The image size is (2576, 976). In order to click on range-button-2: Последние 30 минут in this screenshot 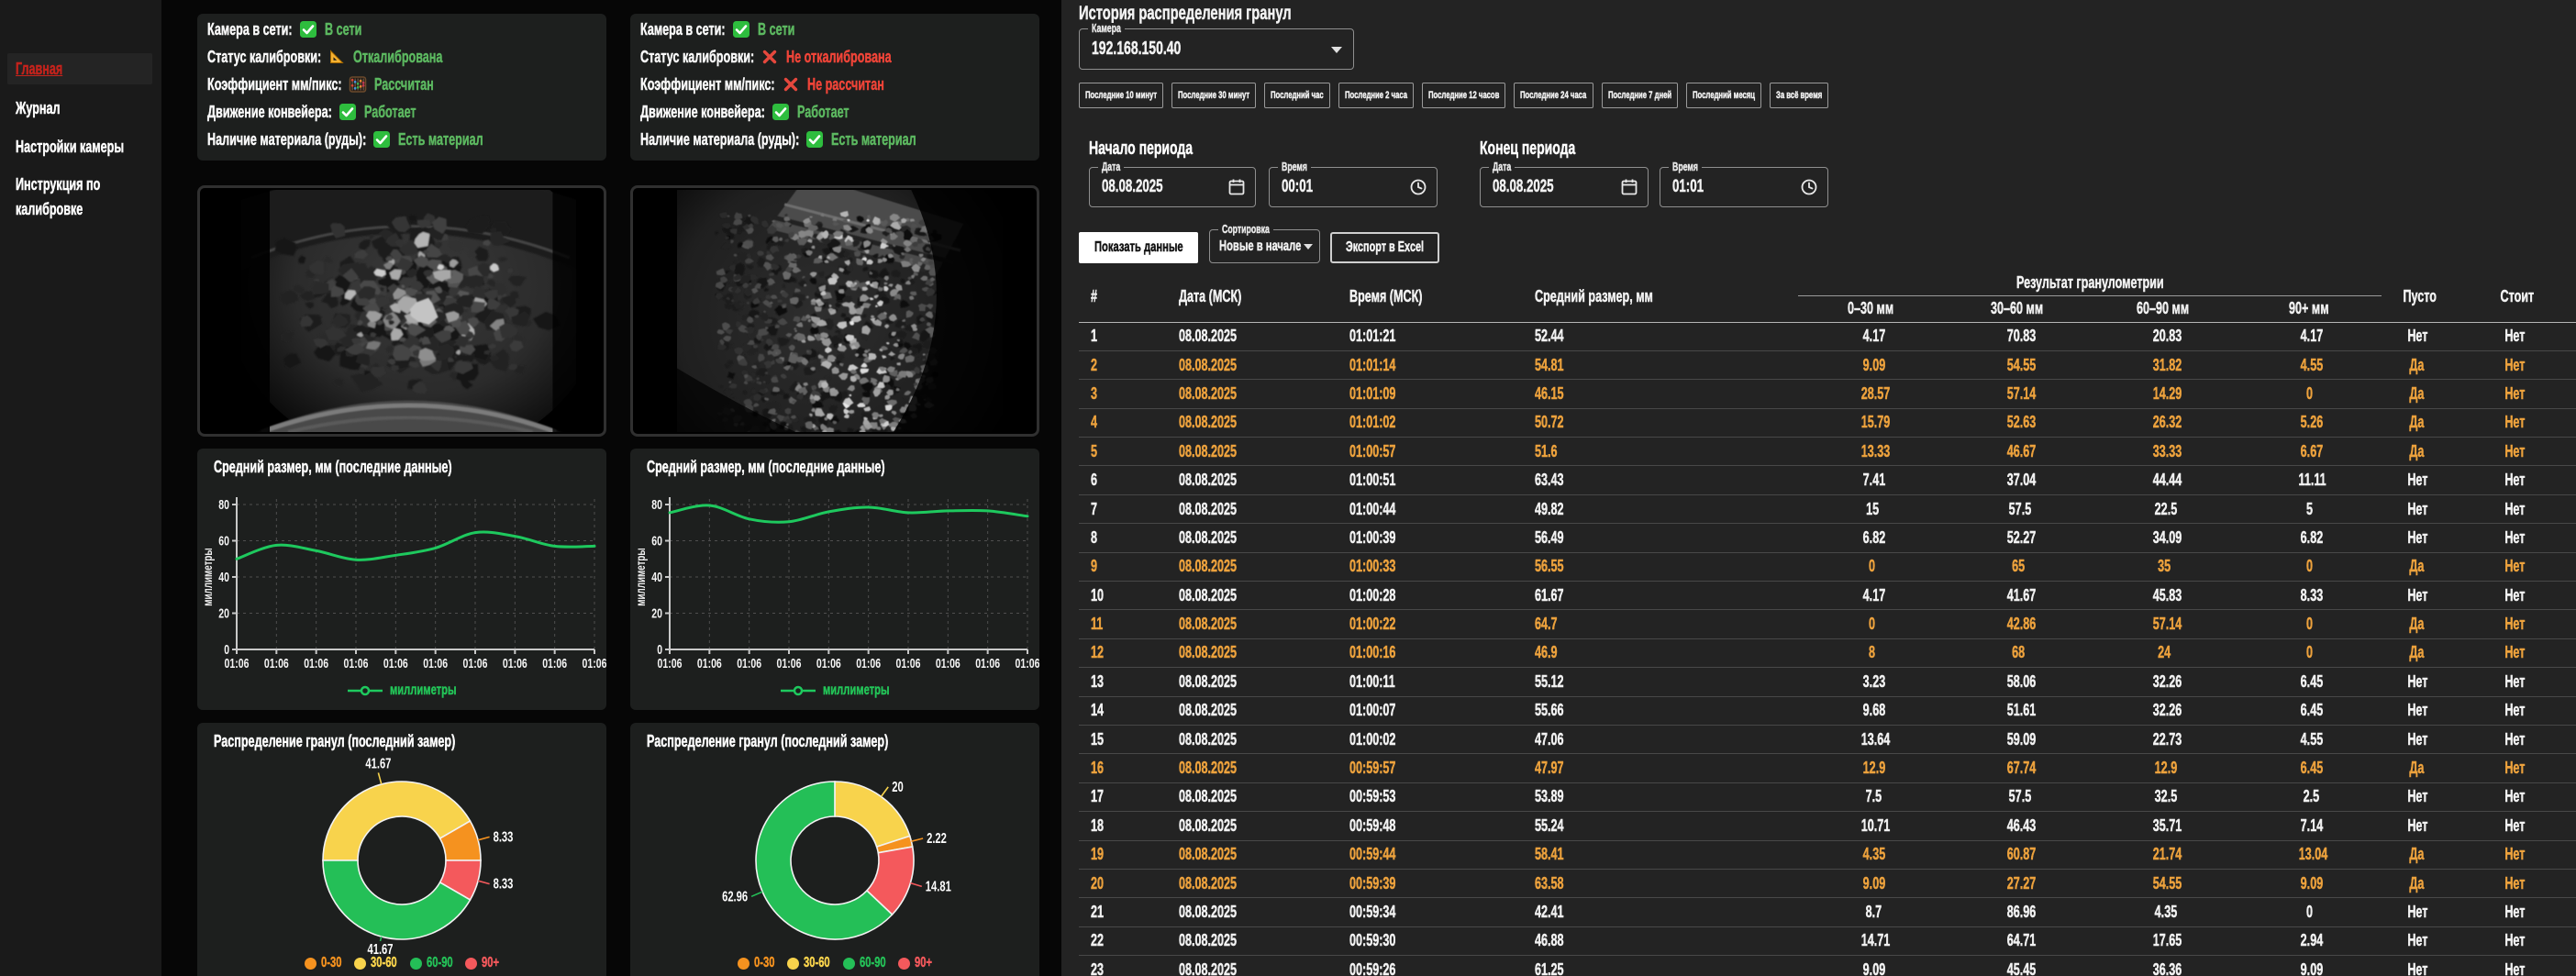, I will do `click(1214, 95)`.